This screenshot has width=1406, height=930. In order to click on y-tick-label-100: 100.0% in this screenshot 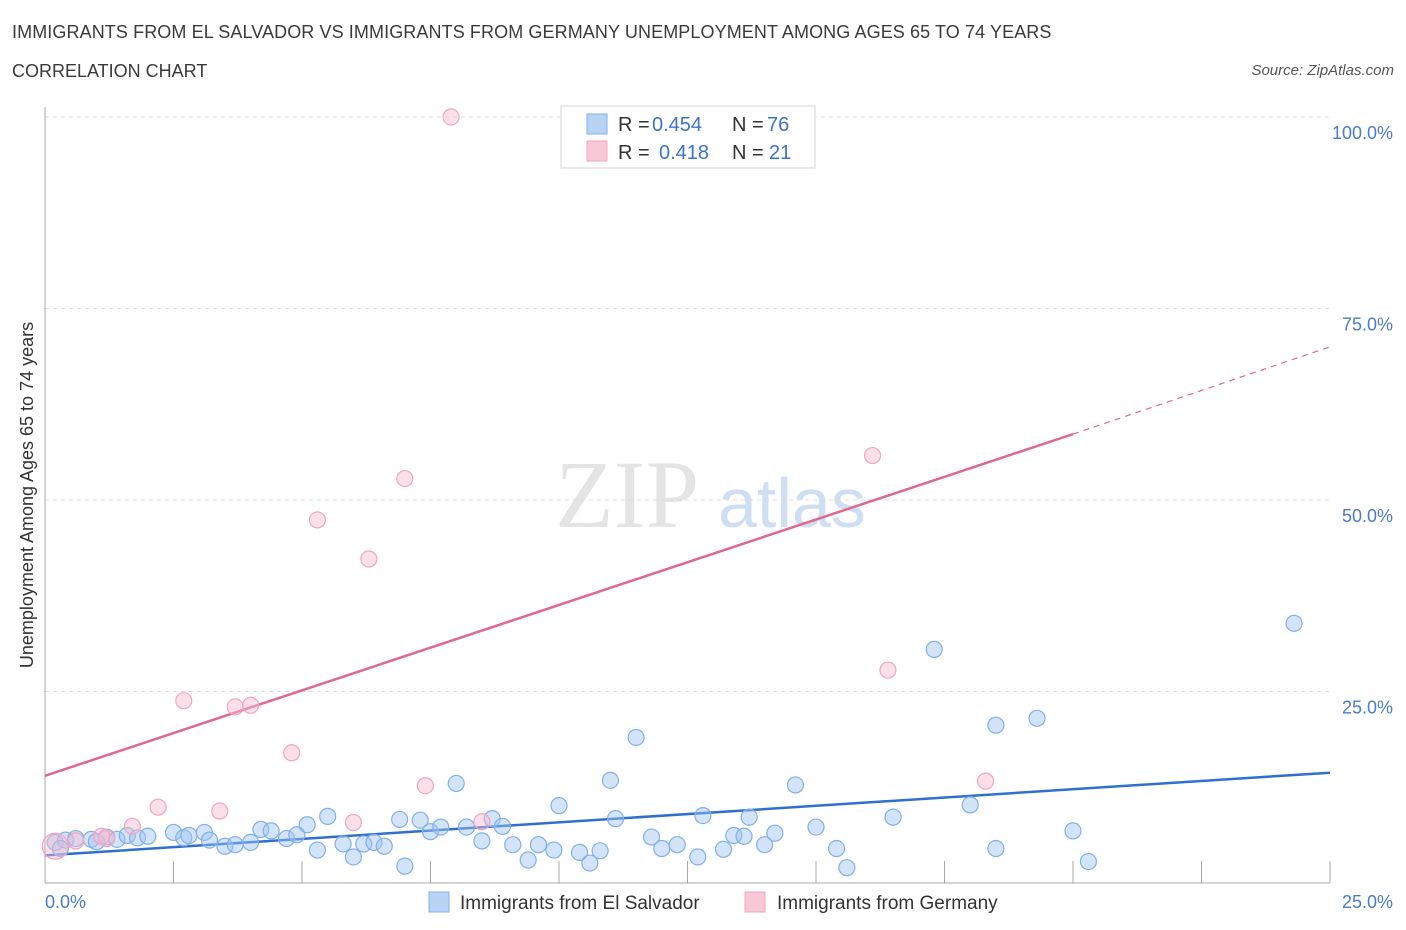, I will do `click(1362, 133)`.